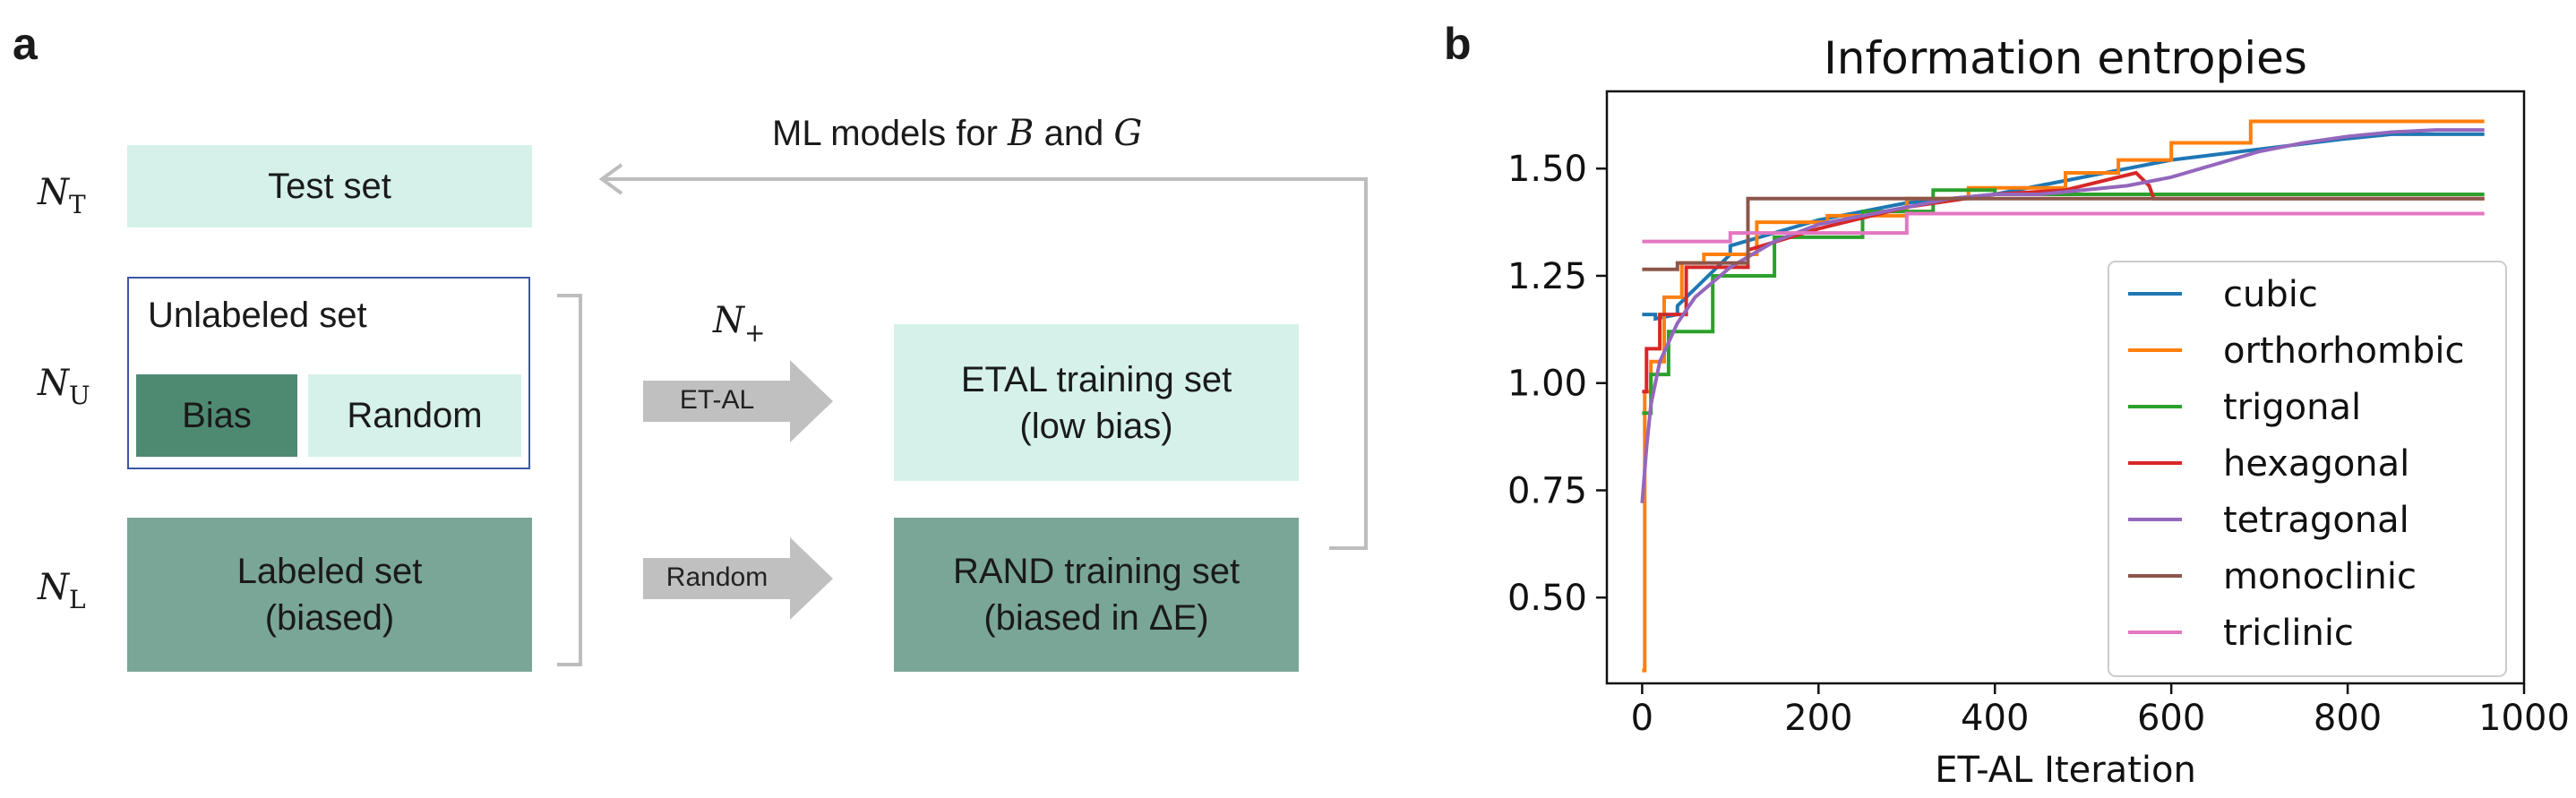 The height and width of the screenshot is (798, 2576). What do you see at coordinates (2320, 576) in the screenshot?
I see `legend-label-monoclinic: monoclinic` at bounding box center [2320, 576].